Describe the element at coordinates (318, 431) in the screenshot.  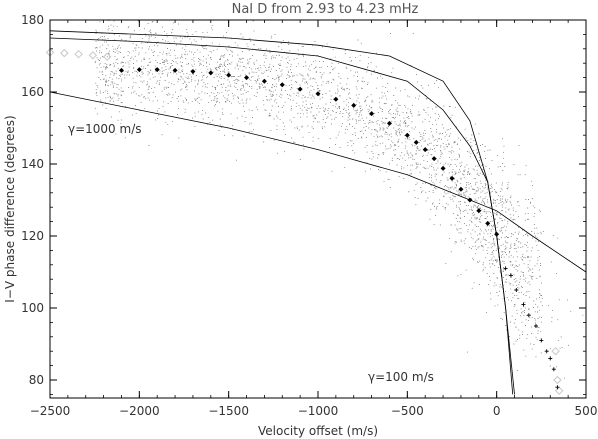
I see `x-axis-label: Velocity offset (m/s)` at that location.